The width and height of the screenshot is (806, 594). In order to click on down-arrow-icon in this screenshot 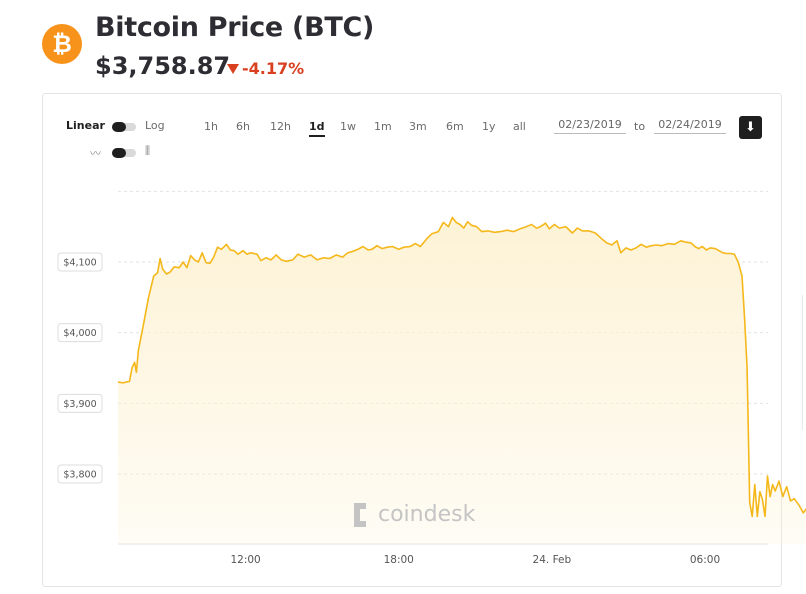, I will do `click(233, 69)`.